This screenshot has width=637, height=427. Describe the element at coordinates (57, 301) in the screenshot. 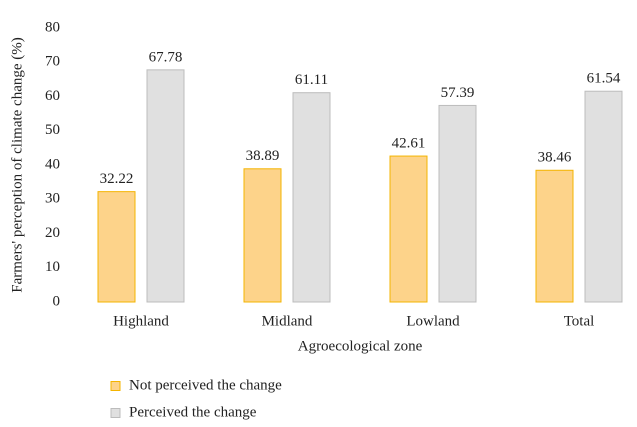

I see `y-tick-label: 0` at that location.